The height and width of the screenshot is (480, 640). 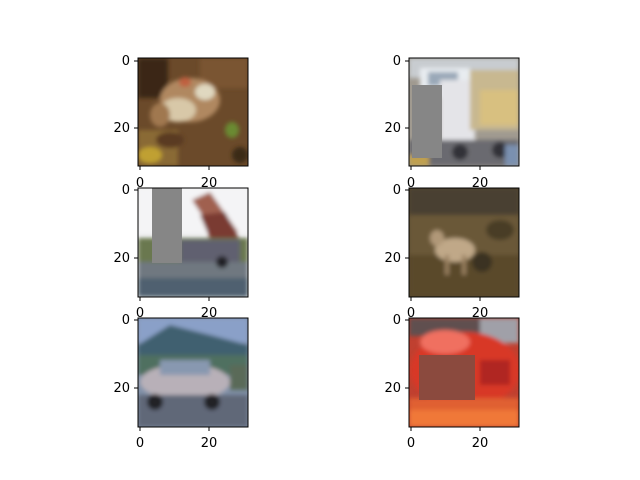 What do you see at coordinates (480, 443) in the screenshot?
I see `automobile-2-xtick-20: 20` at bounding box center [480, 443].